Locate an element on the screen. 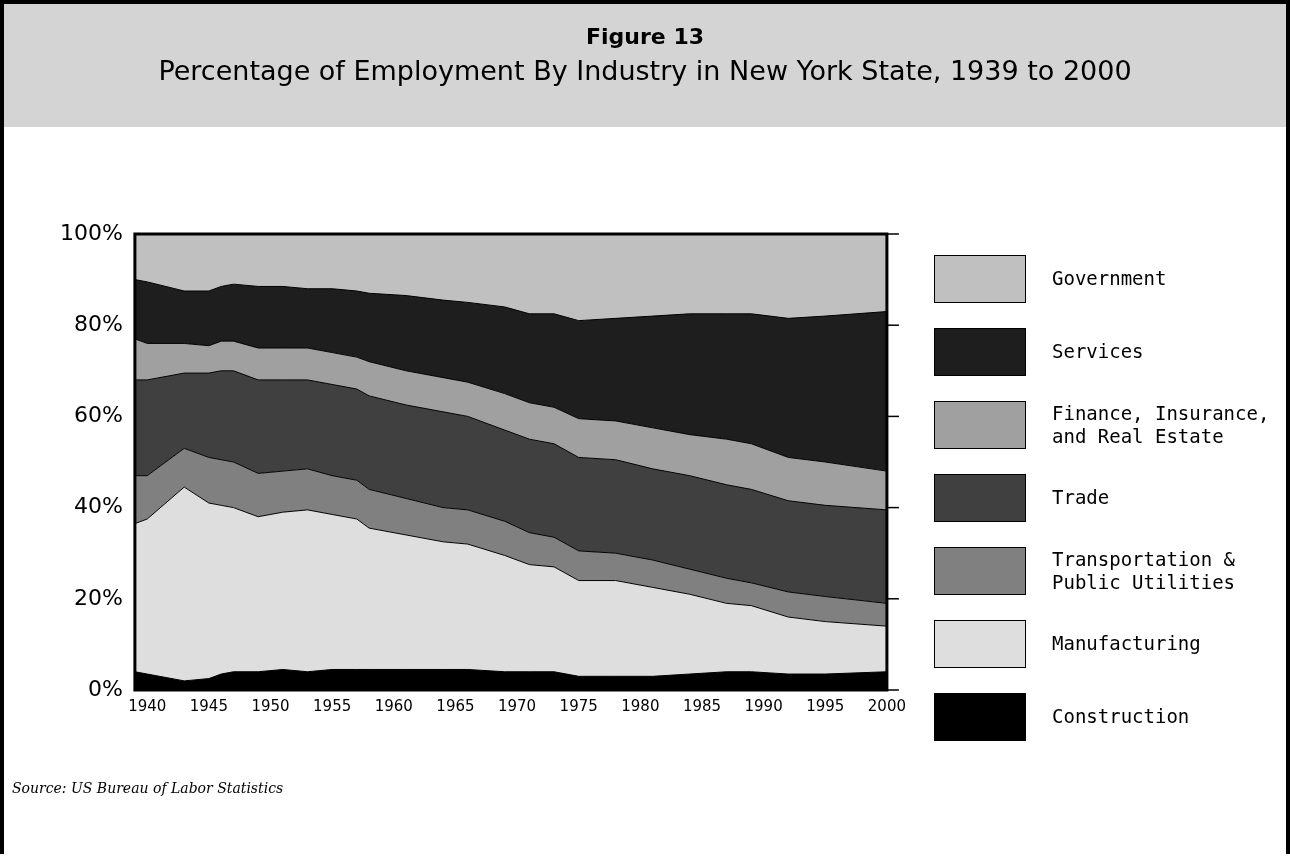 This screenshot has height=858, width=1290. x-tick-label: 1995 is located at coordinates (825, 705).